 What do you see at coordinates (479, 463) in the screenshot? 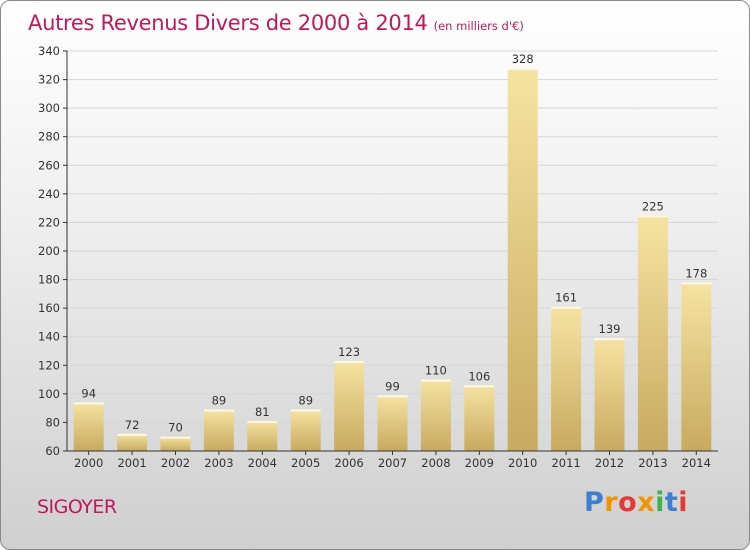
I see `x-tick-label: 2009` at bounding box center [479, 463].